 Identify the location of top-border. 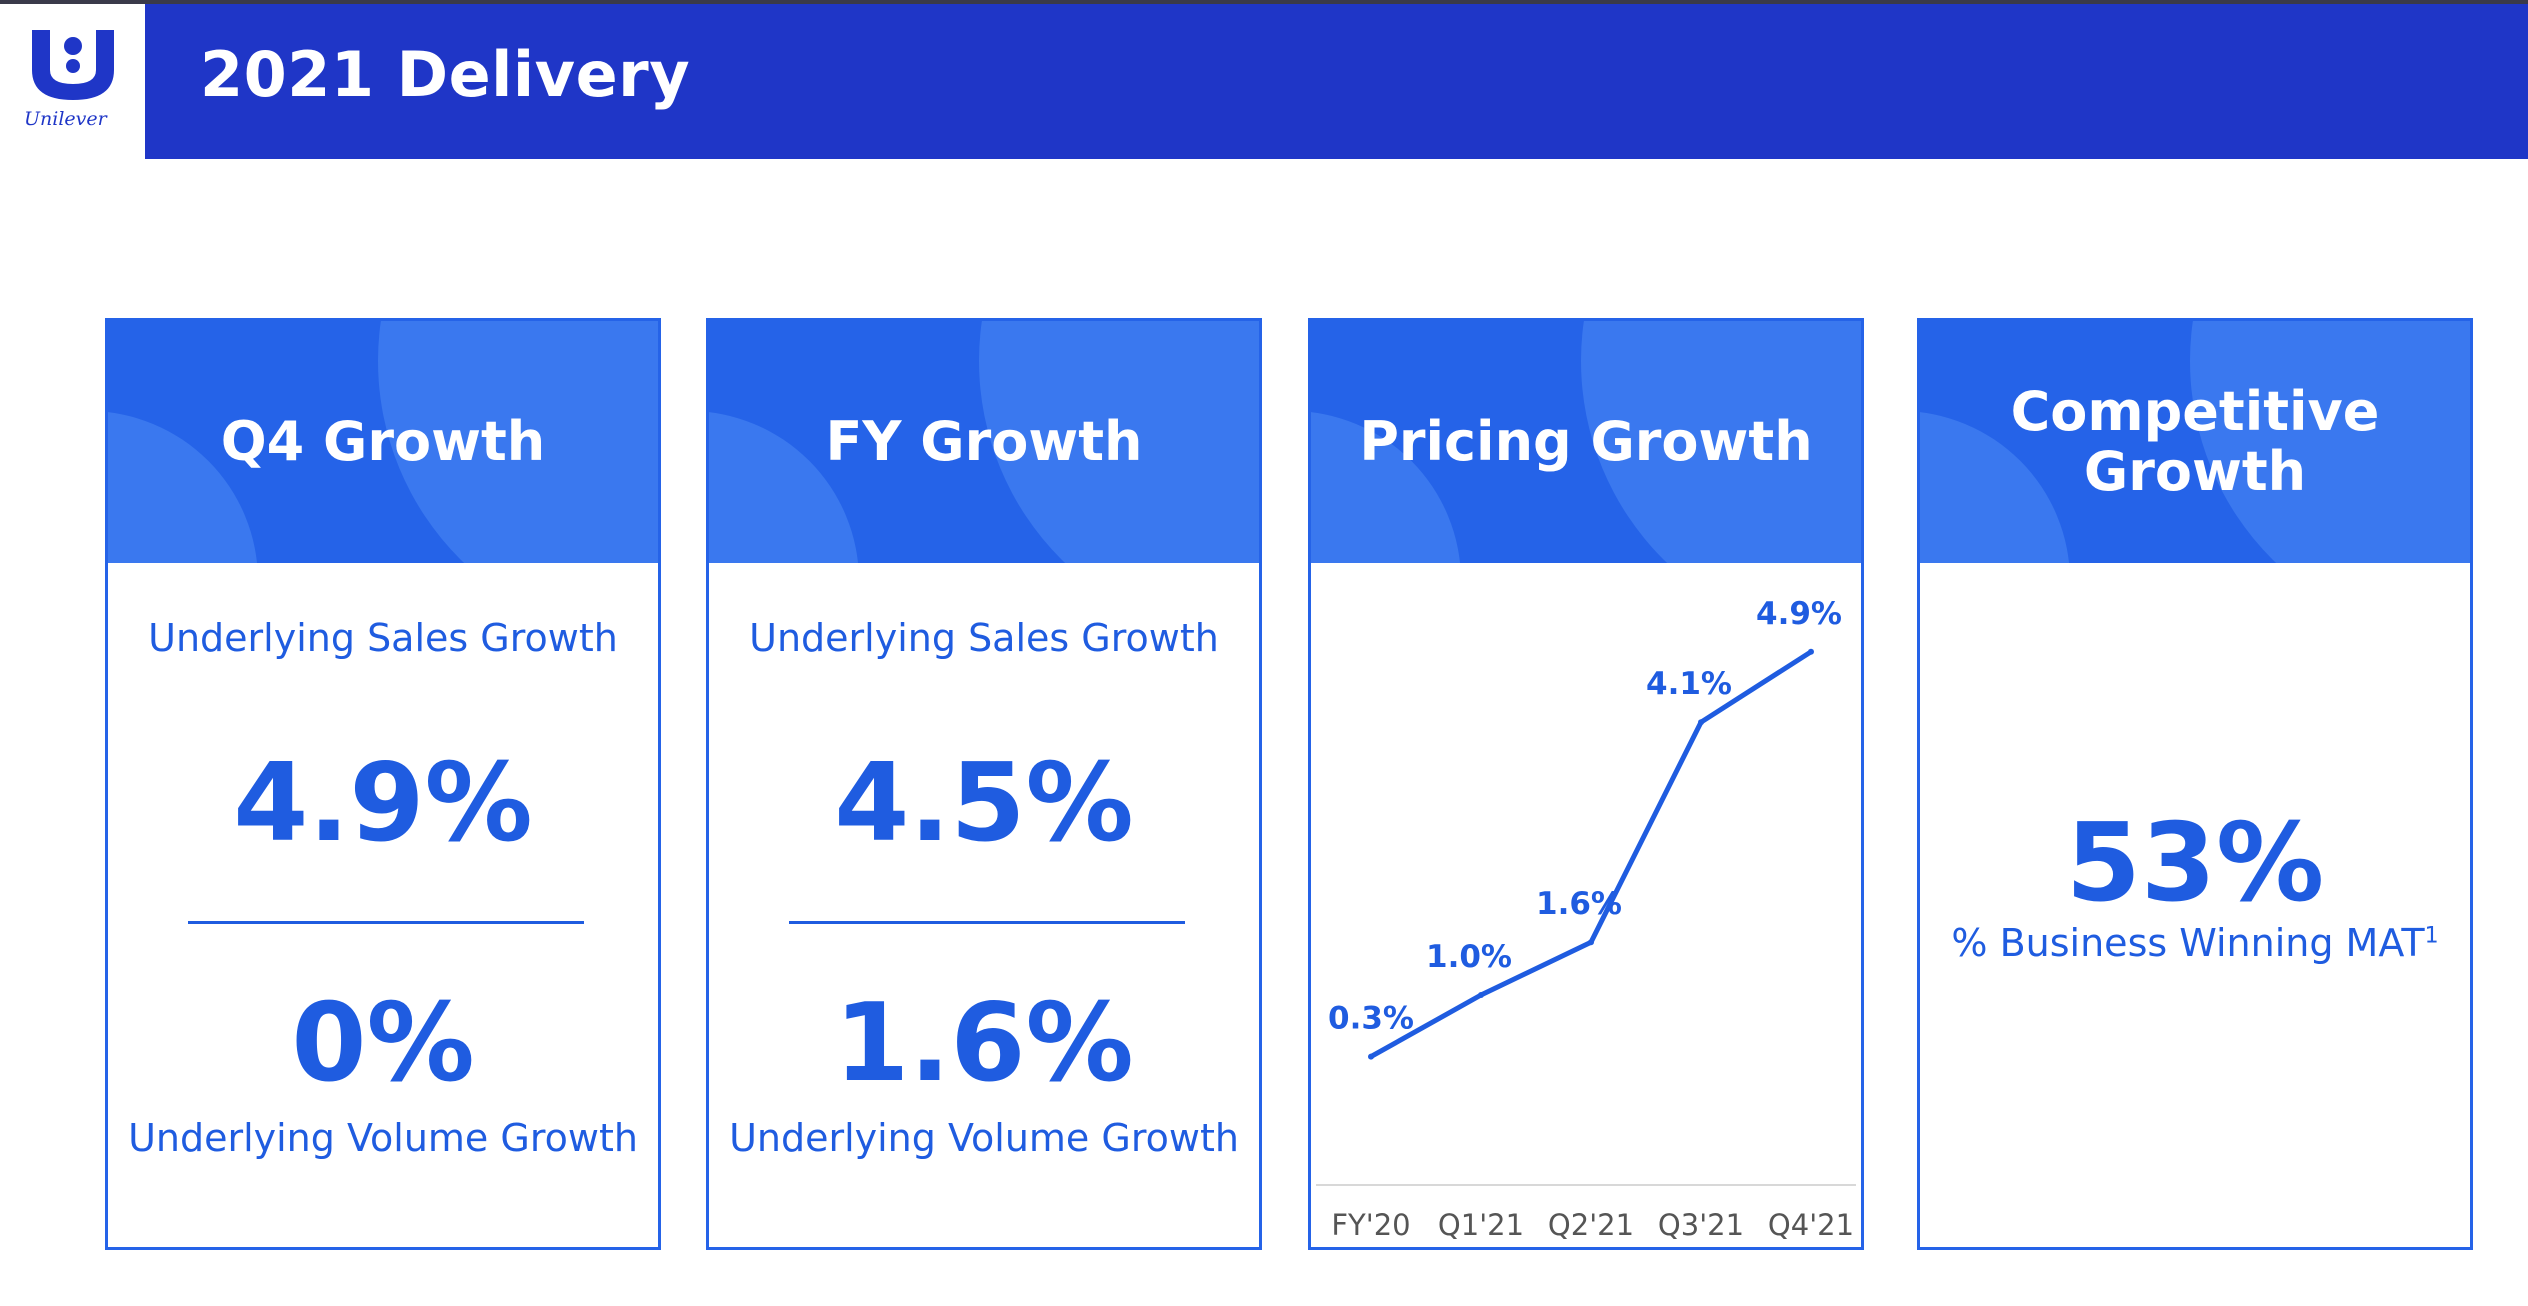
(1264, 2).